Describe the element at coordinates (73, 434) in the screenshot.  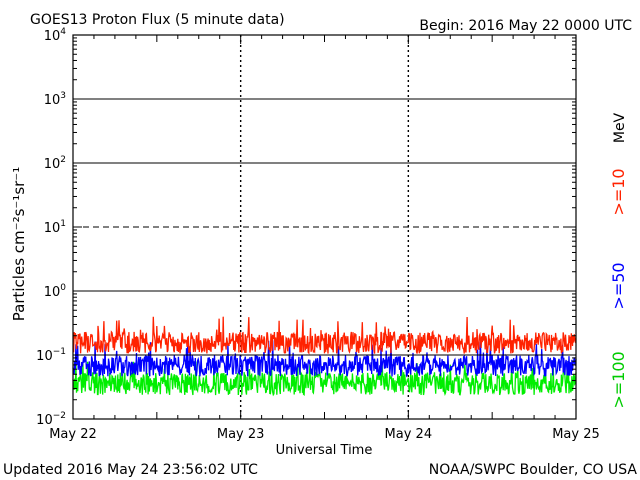
I see `x-tick-label: May 22` at that location.